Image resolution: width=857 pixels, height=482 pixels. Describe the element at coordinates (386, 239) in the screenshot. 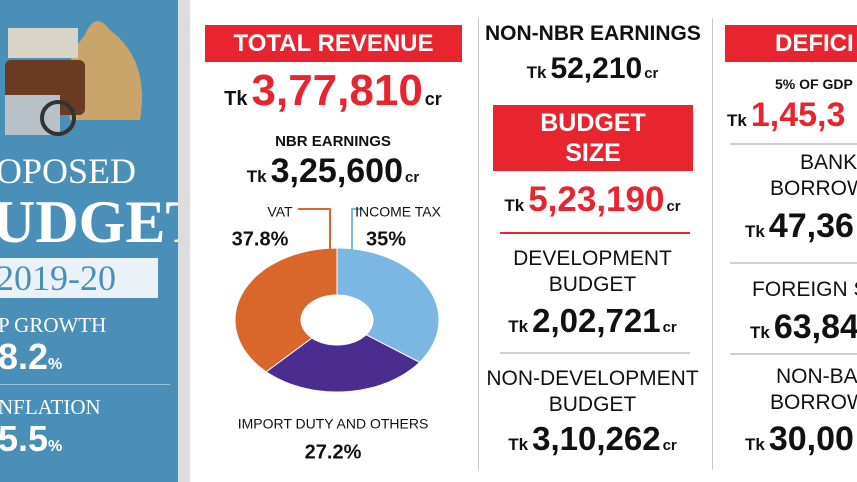

I see `slice-value: 35%` at that location.